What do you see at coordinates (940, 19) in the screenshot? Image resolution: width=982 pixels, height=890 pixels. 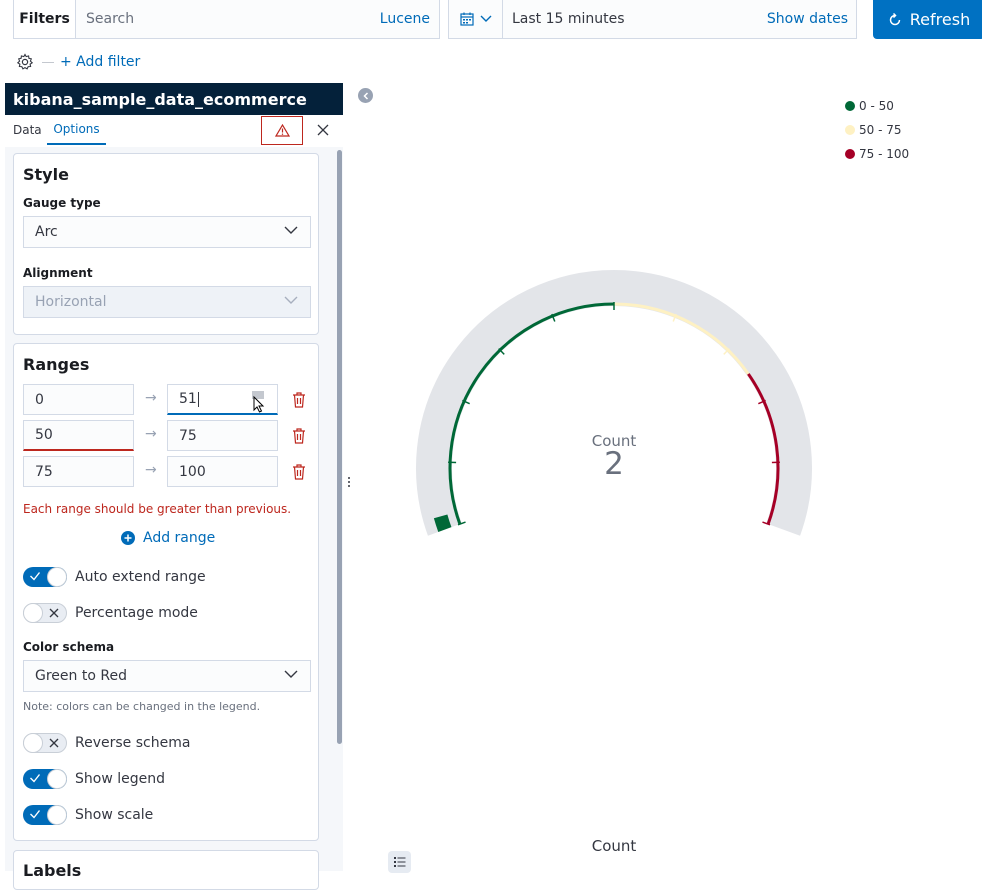 I see `refresh-label: Refresh` at bounding box center [940, 19].